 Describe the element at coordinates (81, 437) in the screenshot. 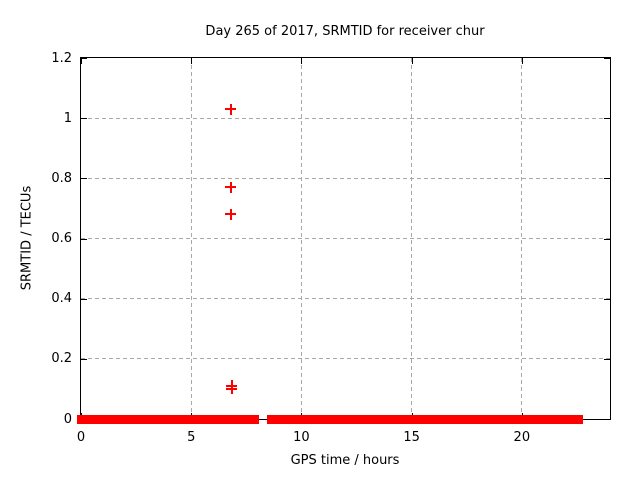

I see `x-tick-label: 0` at that location.